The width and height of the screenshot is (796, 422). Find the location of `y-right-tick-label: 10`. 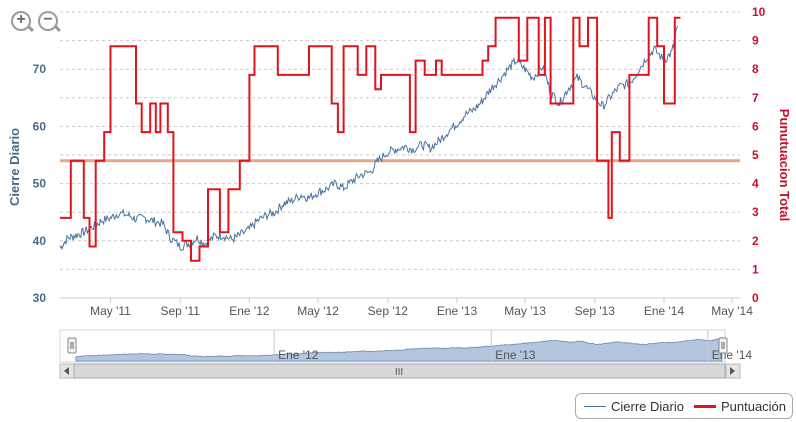

y-right-tick-label: 10 is located at coordinates (759, 12).